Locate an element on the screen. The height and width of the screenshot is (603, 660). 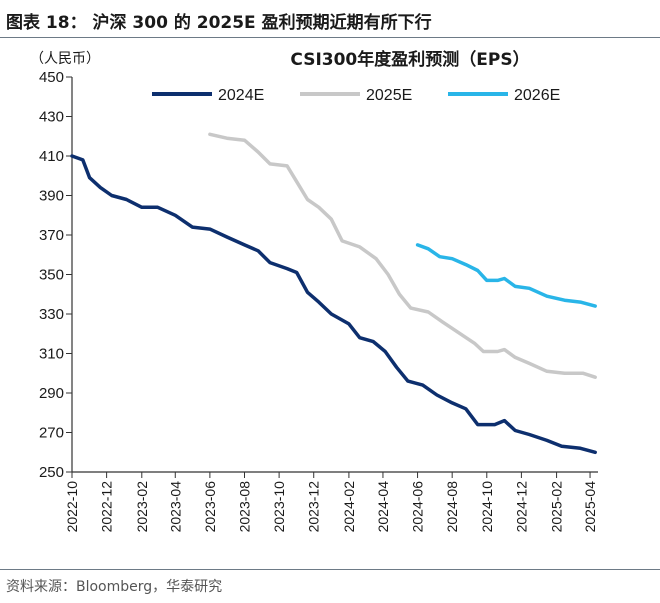
legend: 2024E 2025E 2026E is located at coordinates (356, 95).